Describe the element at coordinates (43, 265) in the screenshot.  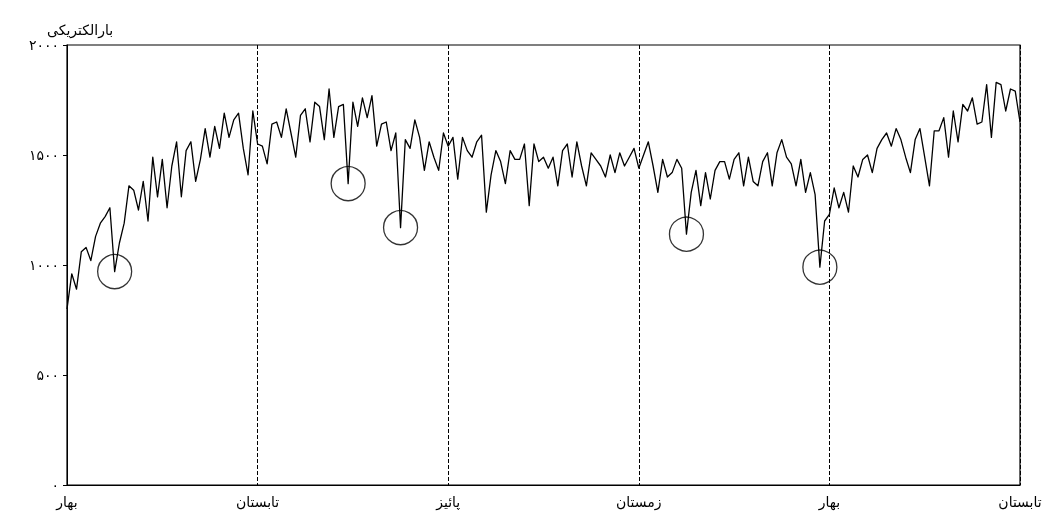
I see `y-tick-label: ۱۰۰۰` at that location.